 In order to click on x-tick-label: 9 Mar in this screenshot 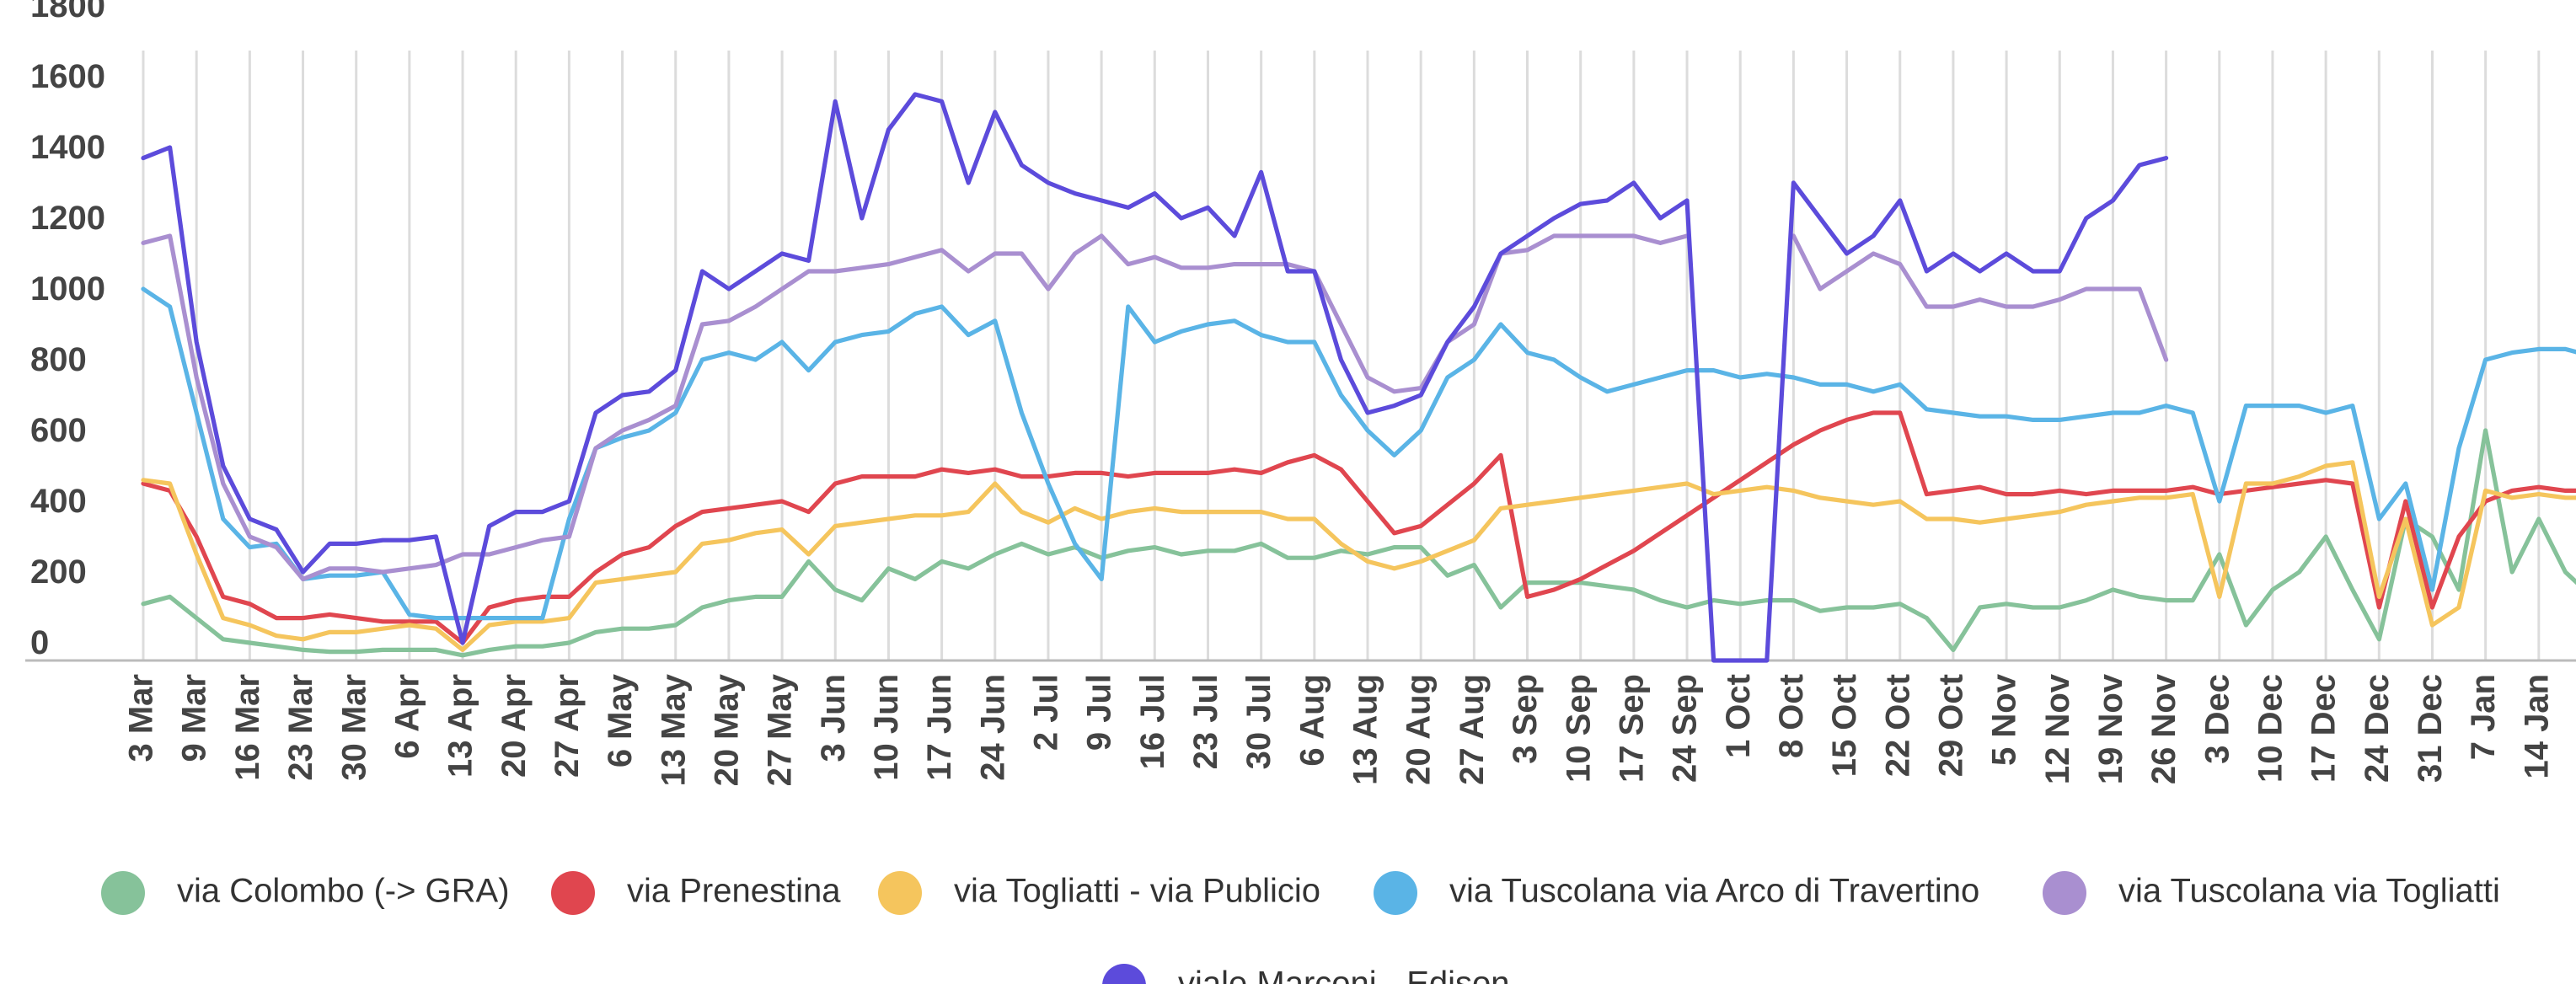, I will do `click(195, 718)`.